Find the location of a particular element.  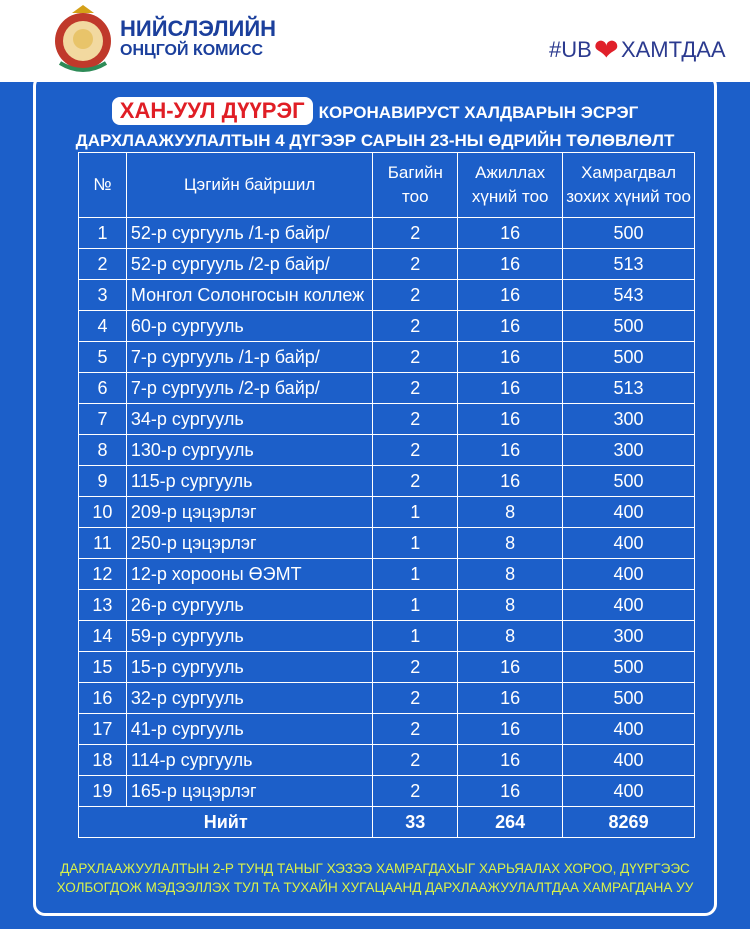

row-number: 10 is located at coordinates (102, 512).